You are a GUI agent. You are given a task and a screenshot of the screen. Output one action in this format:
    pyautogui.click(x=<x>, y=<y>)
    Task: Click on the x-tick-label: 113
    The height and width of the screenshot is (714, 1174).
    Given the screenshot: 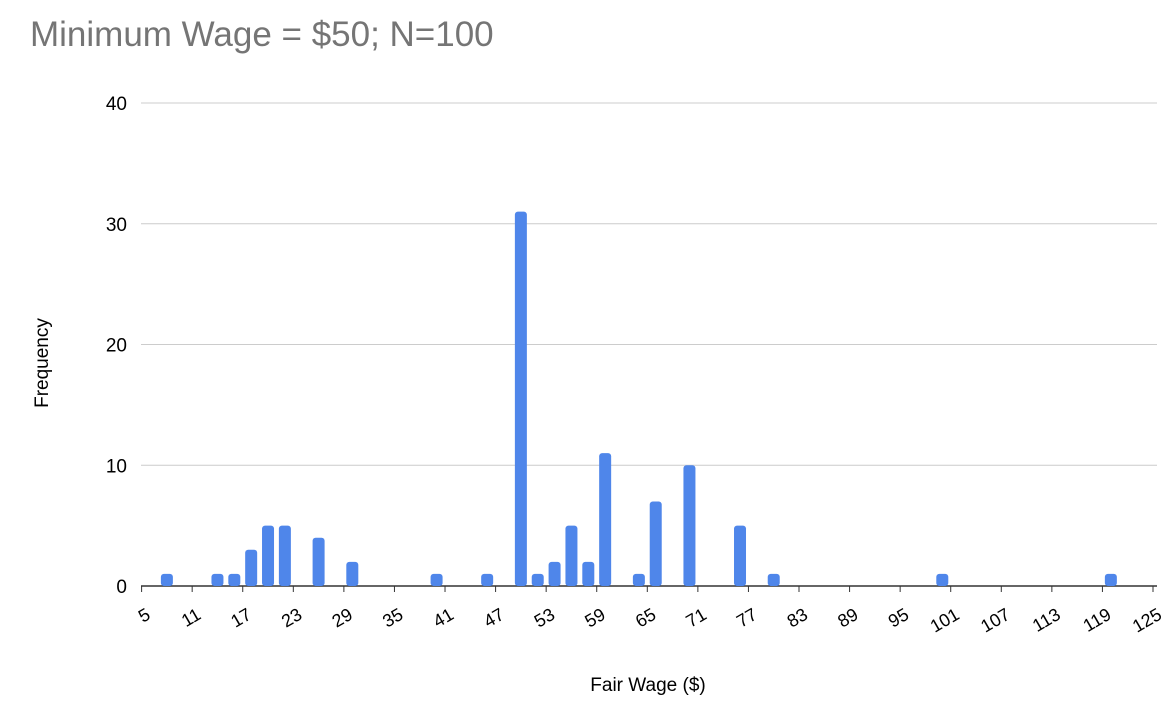 What is the action you would take?
    pyautogui.click(x=1046, y=620)
    